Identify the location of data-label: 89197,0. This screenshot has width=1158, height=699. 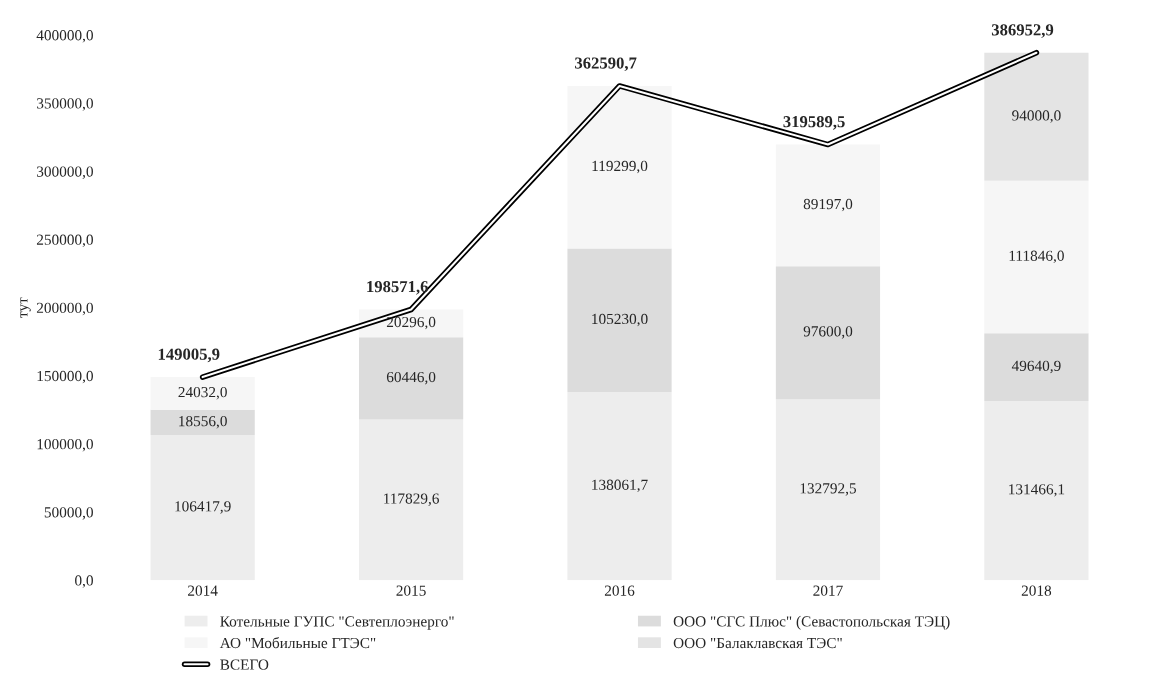
(828, 205).